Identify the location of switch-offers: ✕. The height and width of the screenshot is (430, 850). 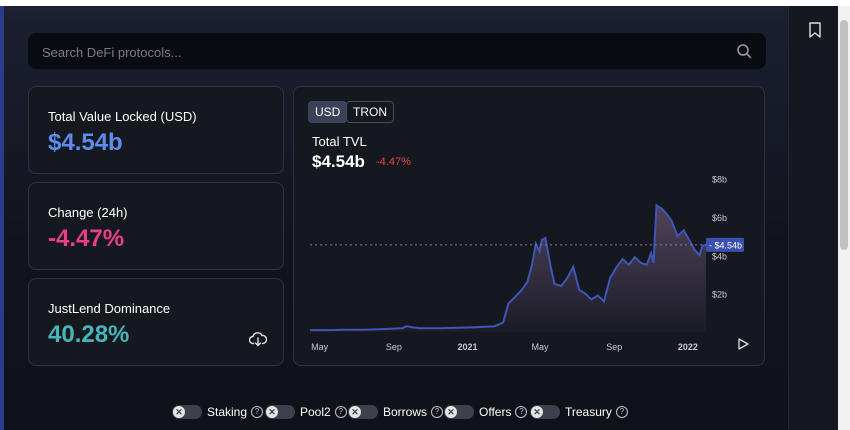
(459, 412).